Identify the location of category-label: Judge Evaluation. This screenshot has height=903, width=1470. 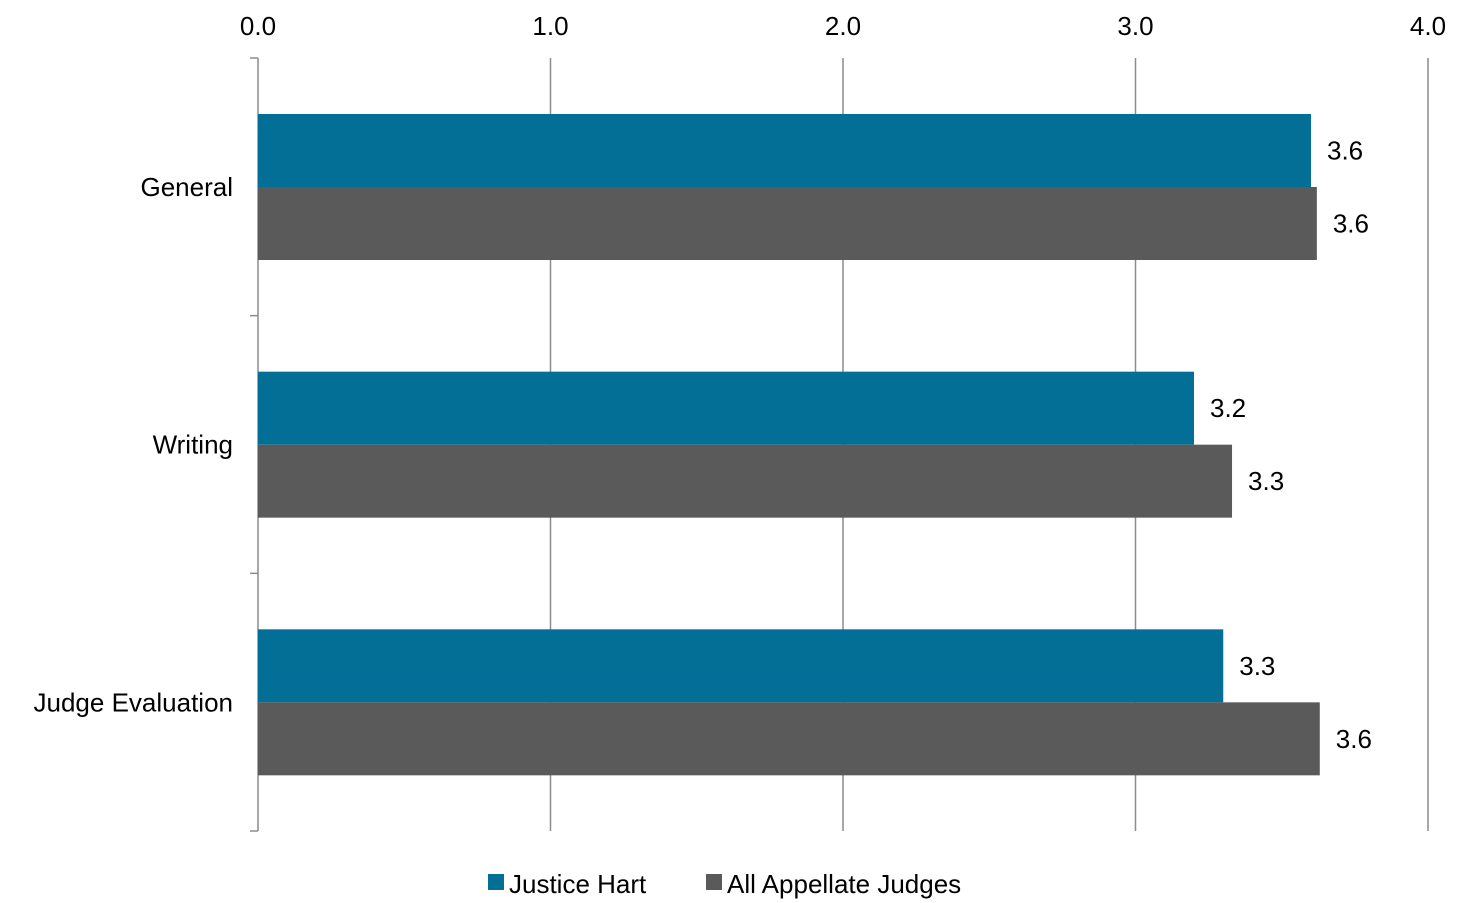
(133, 702).